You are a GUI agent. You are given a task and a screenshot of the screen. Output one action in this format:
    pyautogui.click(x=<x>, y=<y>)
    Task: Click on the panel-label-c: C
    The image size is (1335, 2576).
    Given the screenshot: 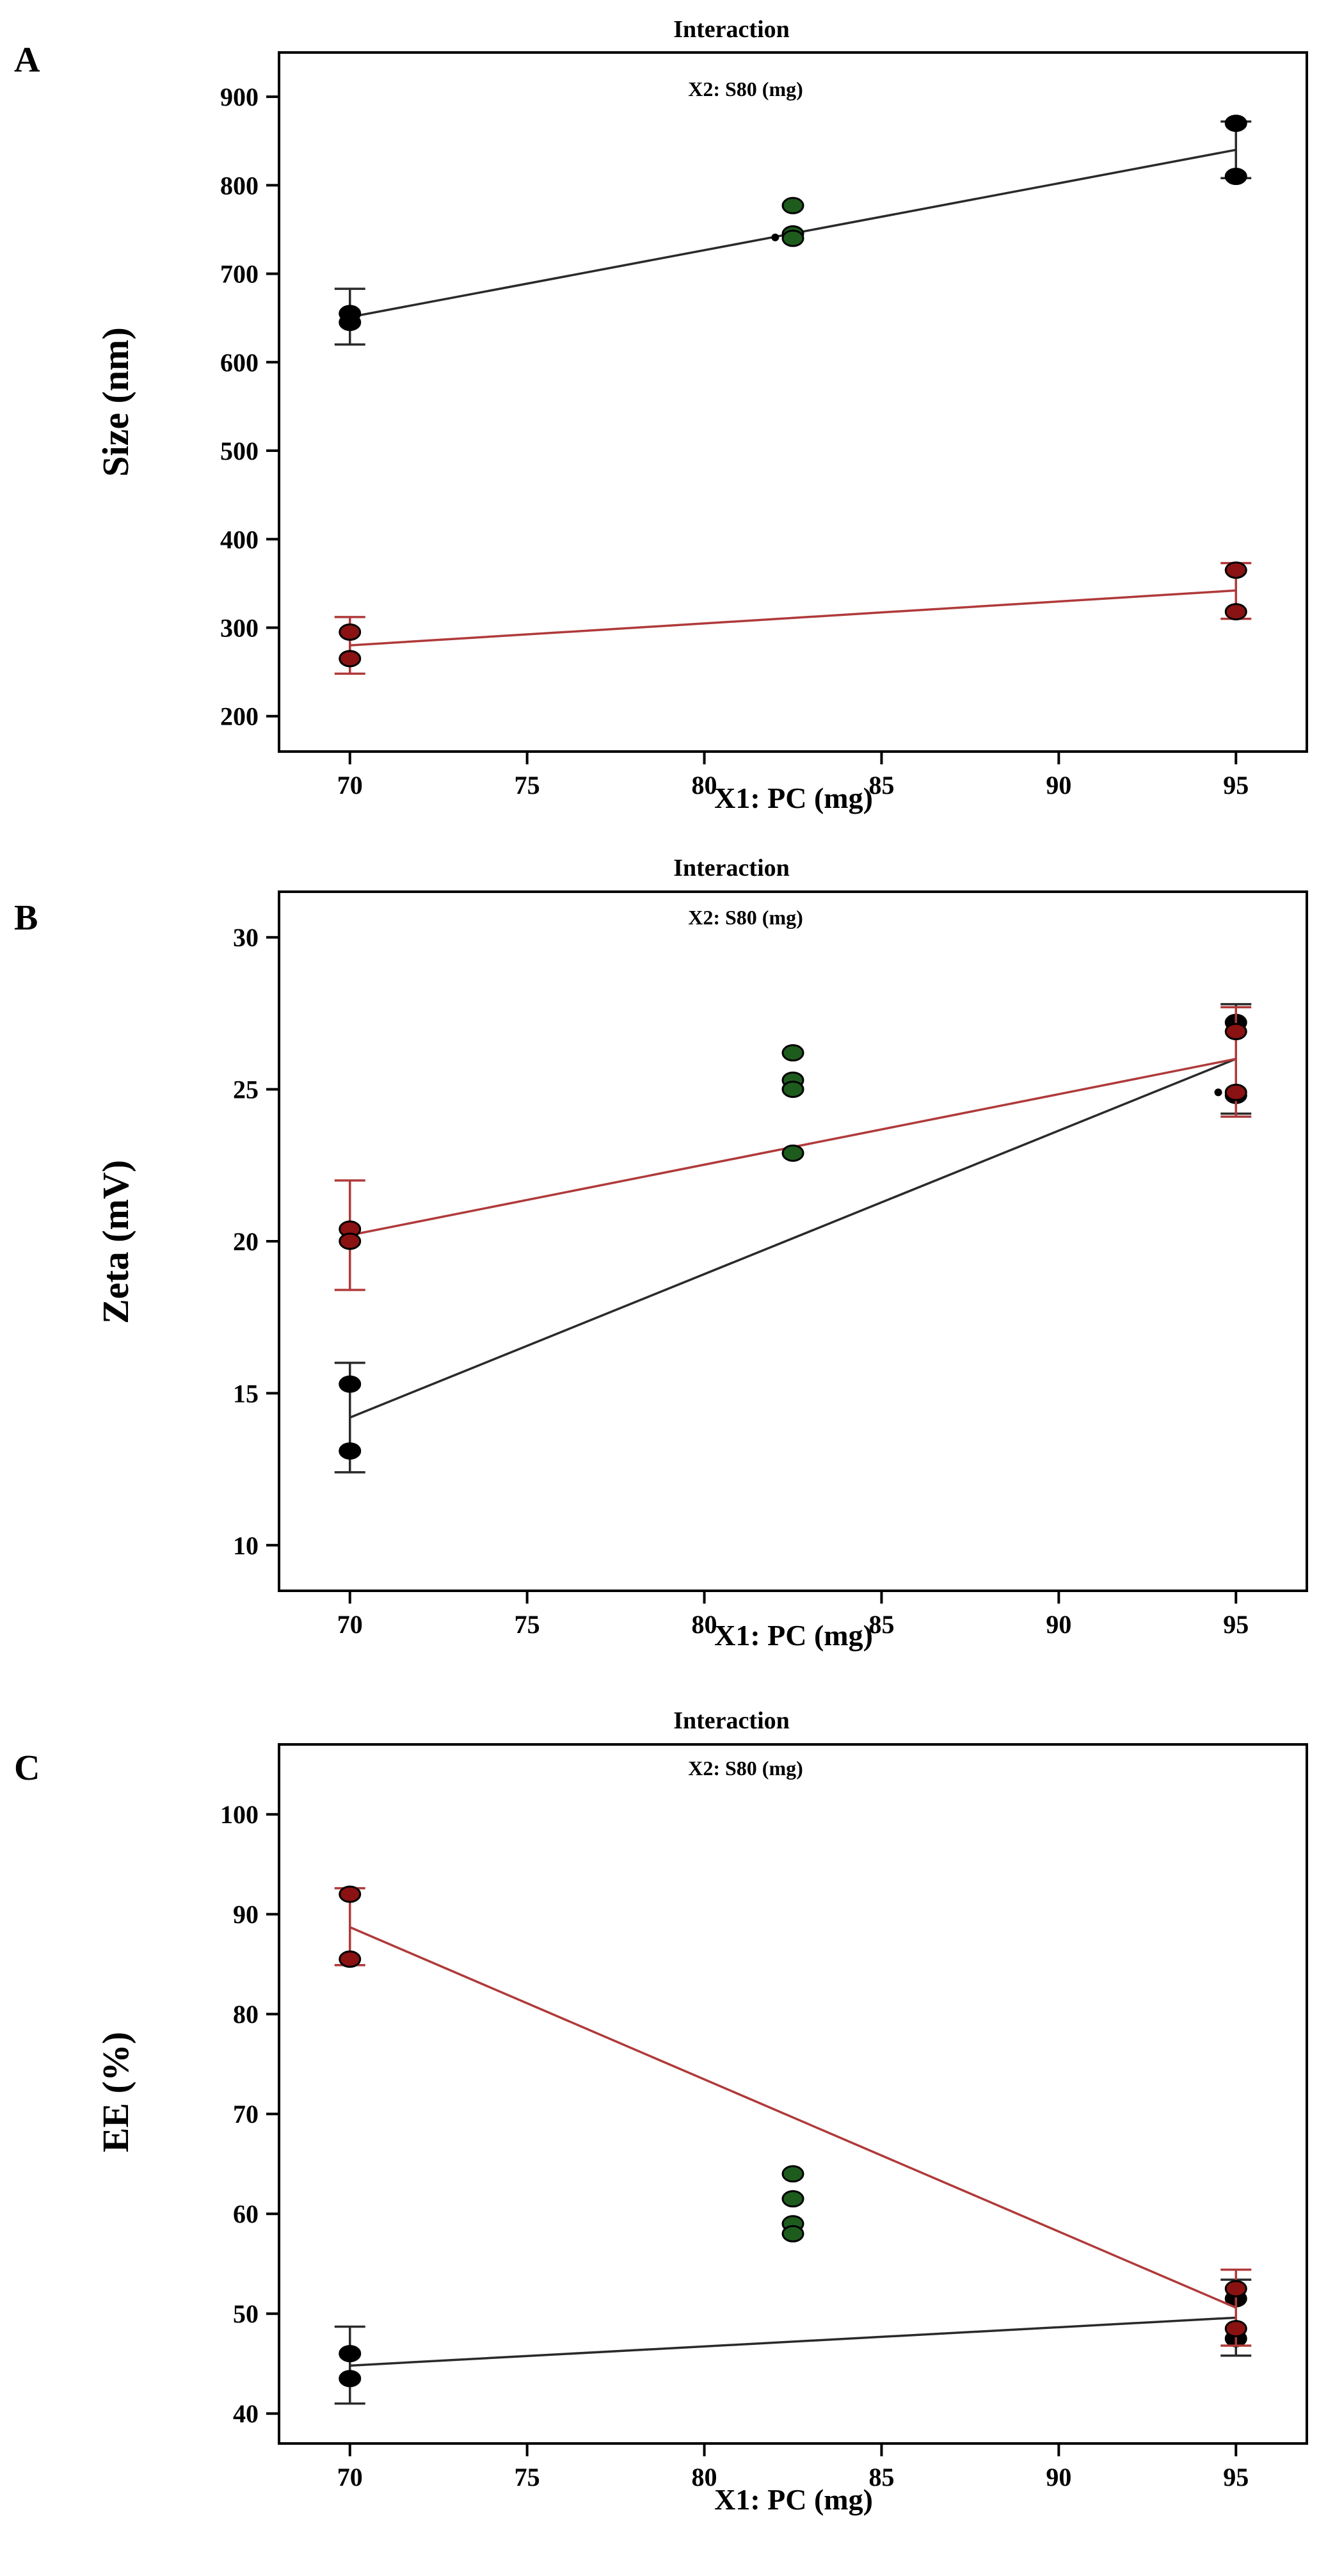 What is the action you would take?
    pyautogui.click(x=27, y=1768)
    